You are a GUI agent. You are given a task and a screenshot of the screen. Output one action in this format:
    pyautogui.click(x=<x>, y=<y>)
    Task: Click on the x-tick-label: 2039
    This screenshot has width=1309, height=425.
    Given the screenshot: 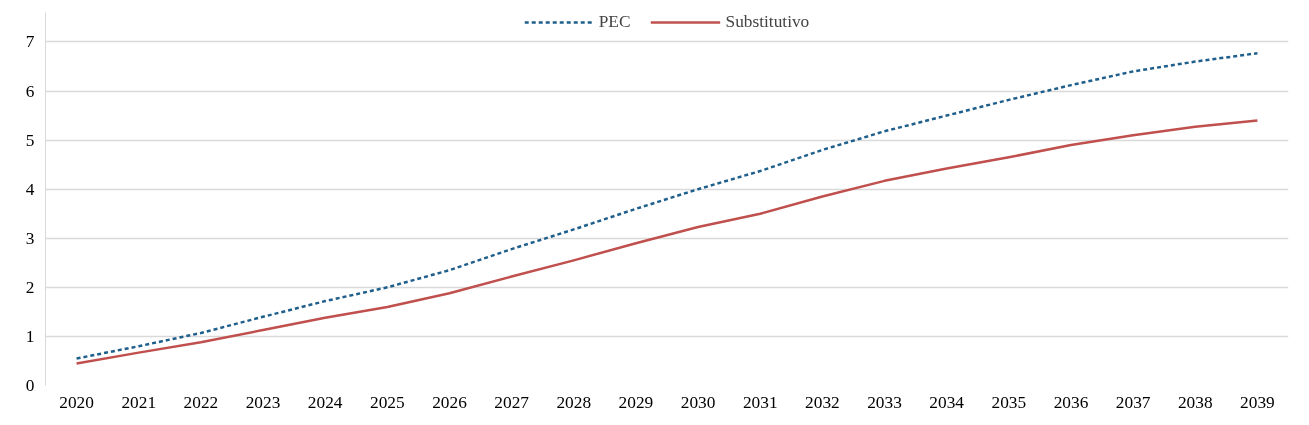 What is the action you would take?
    pyautogui.click(x=1257, y=402)
    